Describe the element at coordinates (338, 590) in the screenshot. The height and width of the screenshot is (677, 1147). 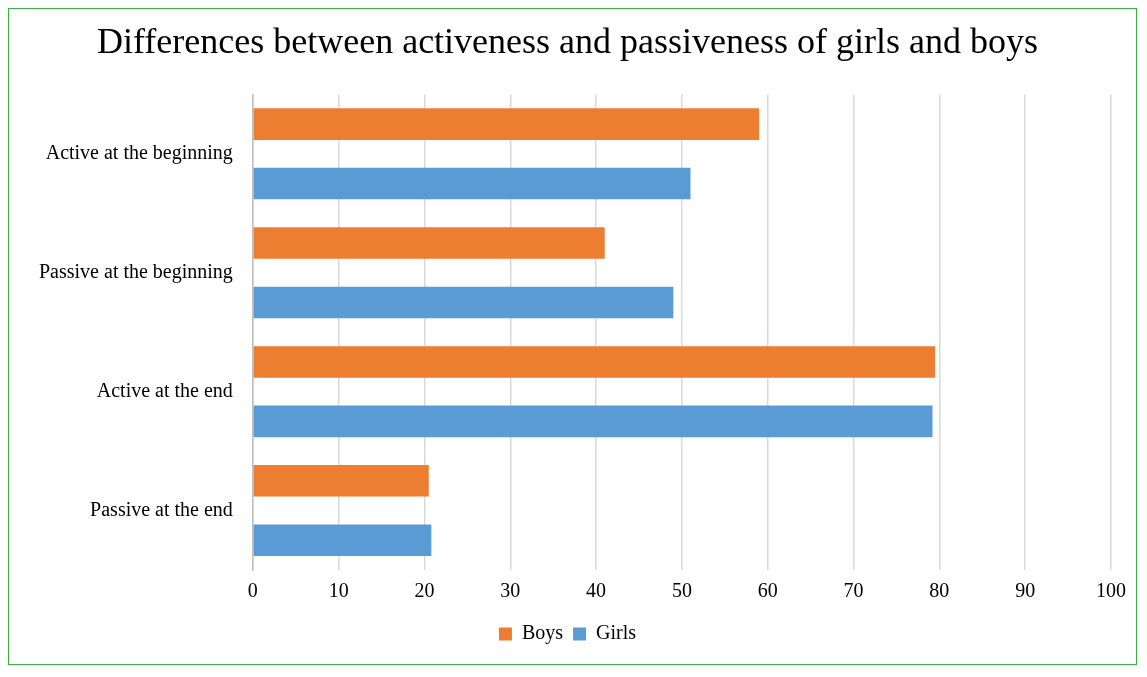
I see `x-tick-label: 10` at that location.